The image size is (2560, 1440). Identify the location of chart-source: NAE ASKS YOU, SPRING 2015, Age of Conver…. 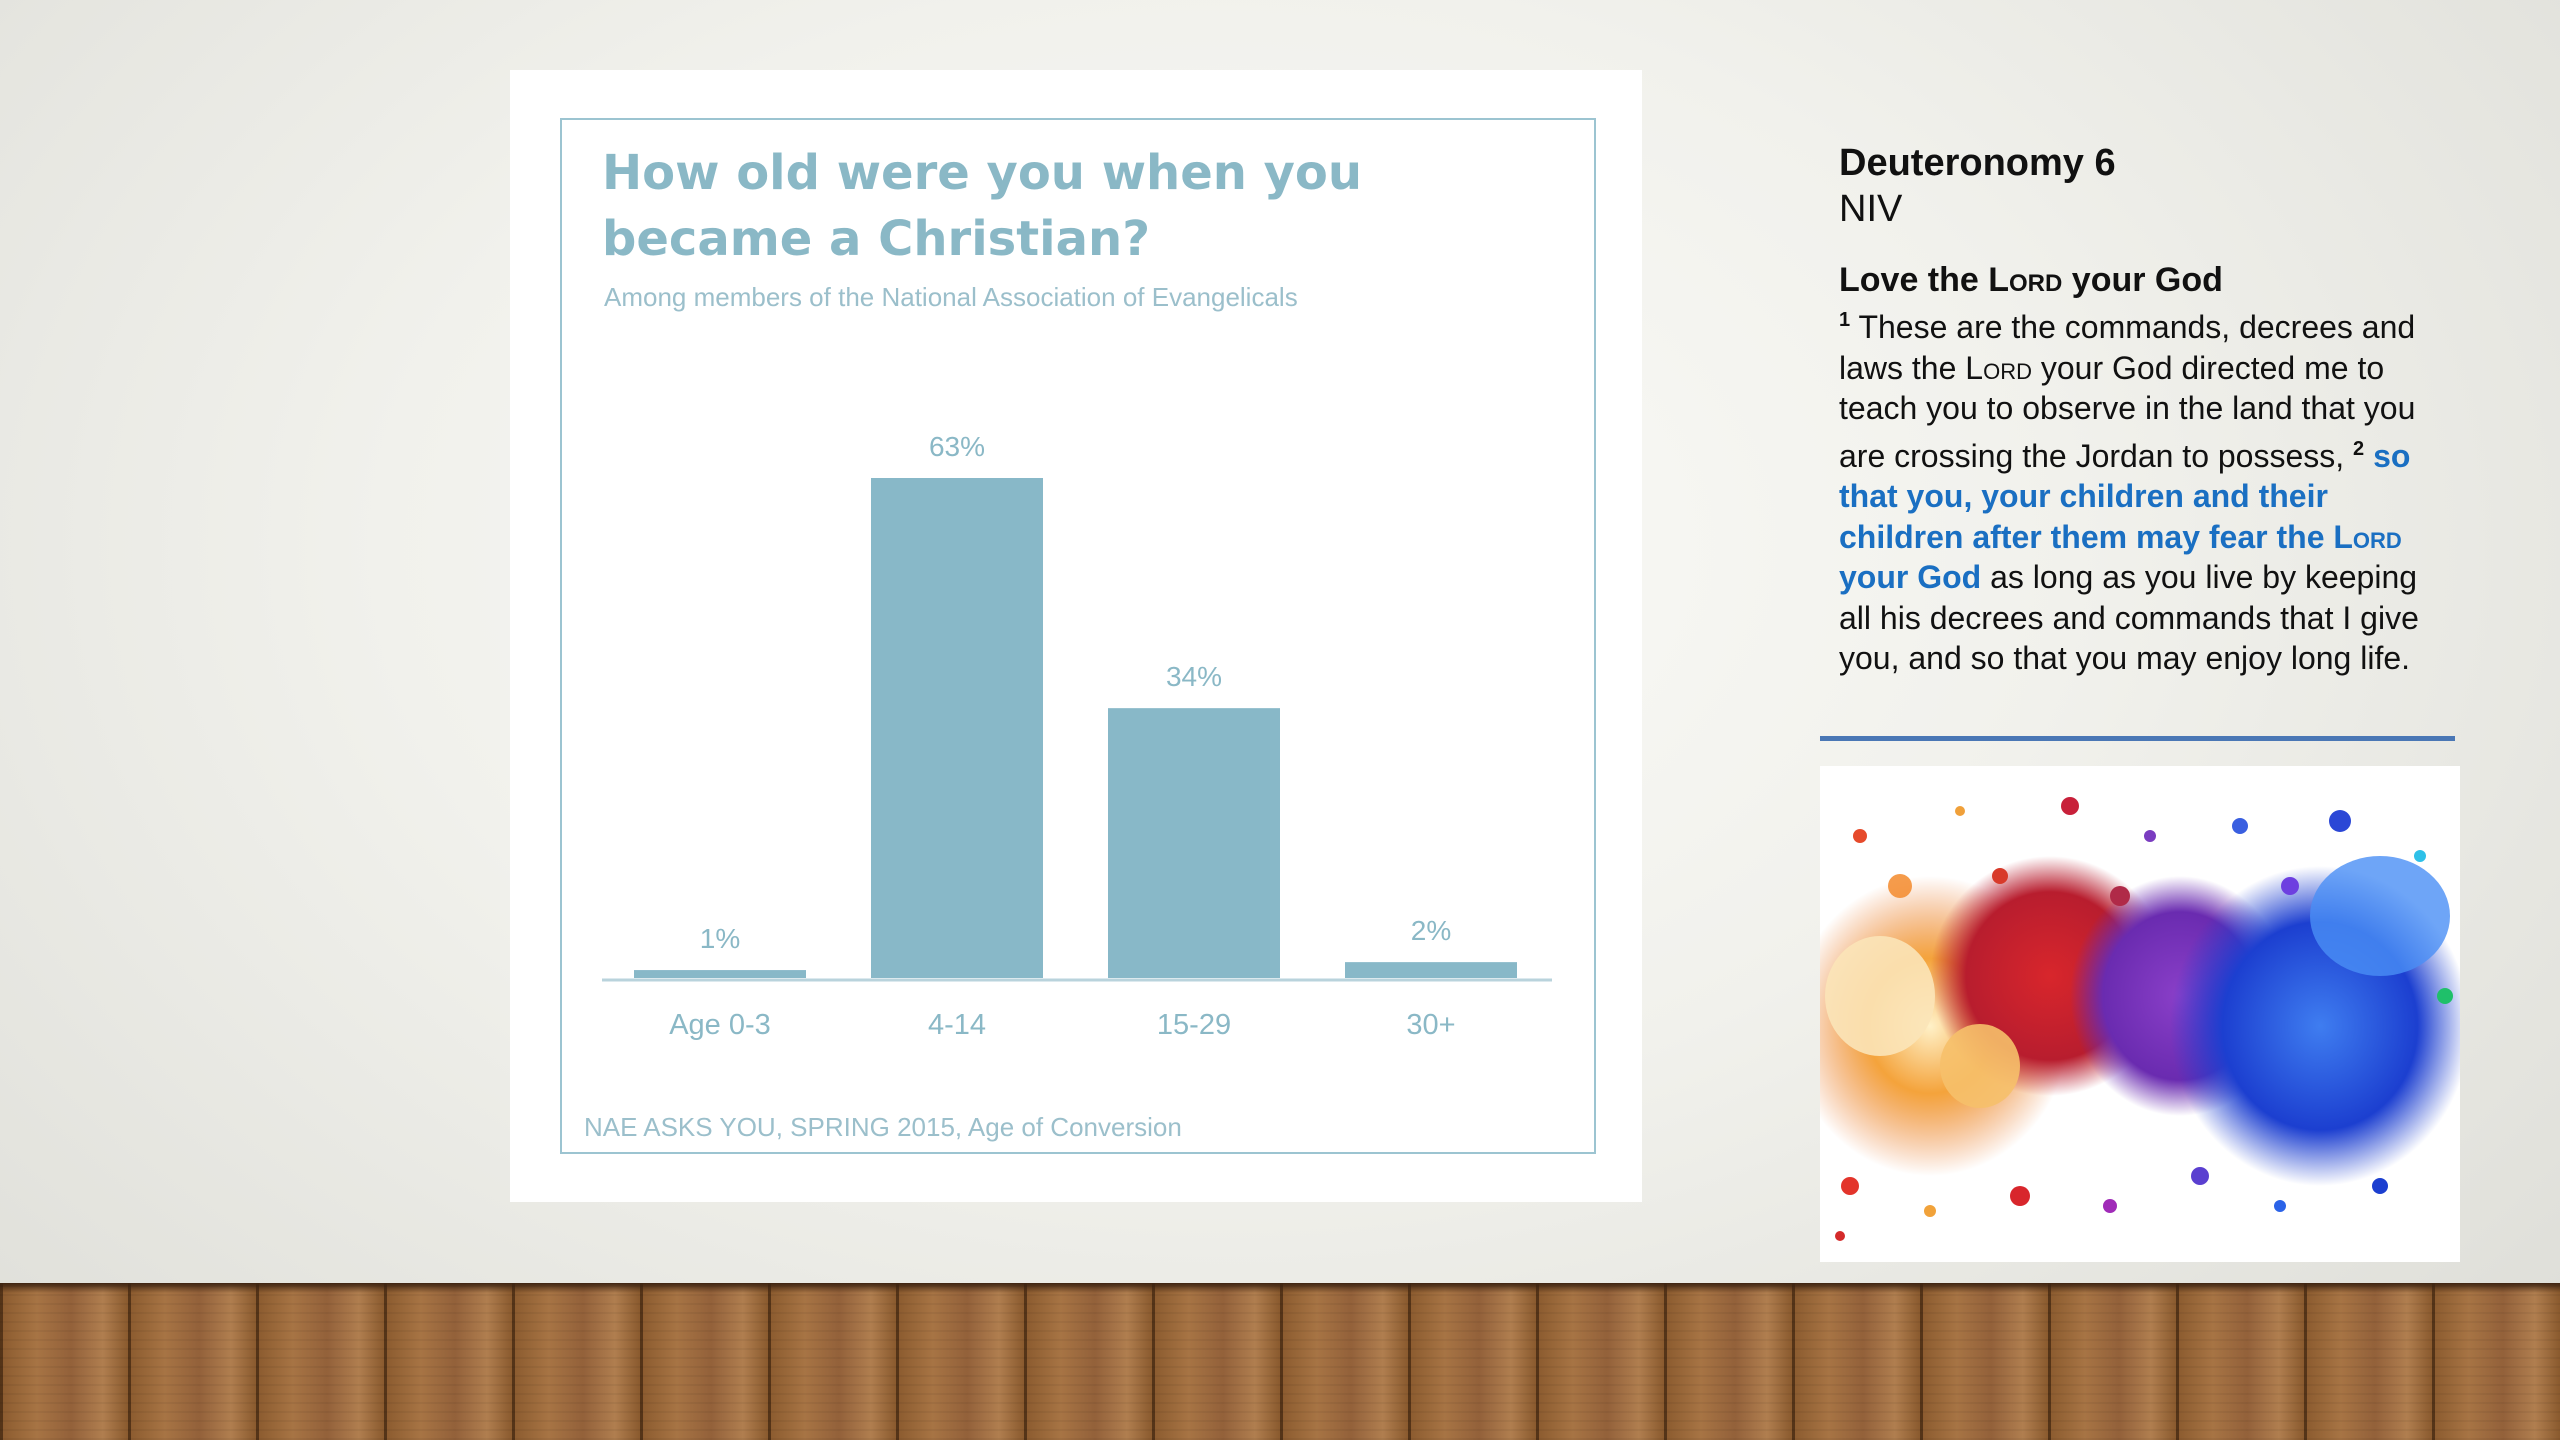
(883, 1127).